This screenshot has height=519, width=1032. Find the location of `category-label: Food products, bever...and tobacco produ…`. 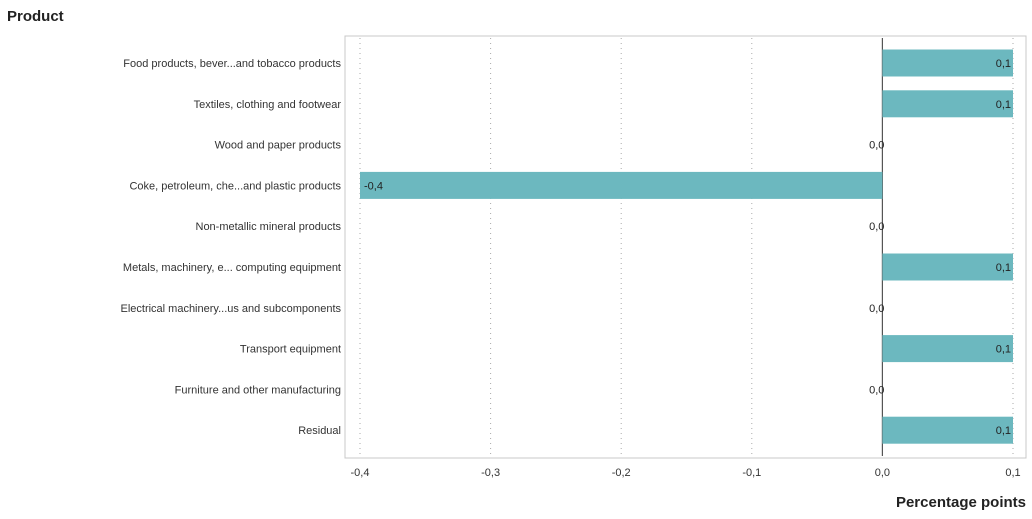

category-label: Food products, bever...and tobacco produ… is located at coordinates (232, 64).